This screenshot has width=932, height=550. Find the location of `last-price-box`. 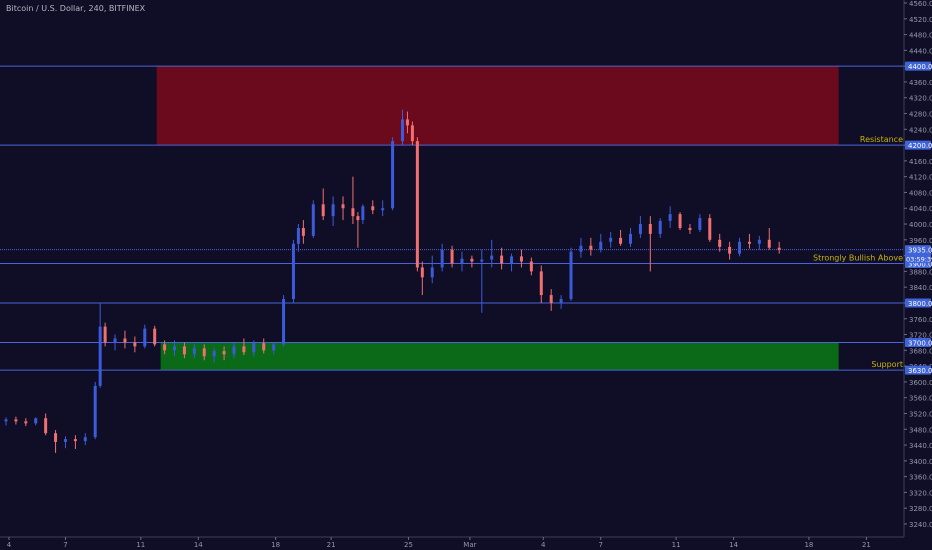

last-price-box is located at coordinates (918, 254).